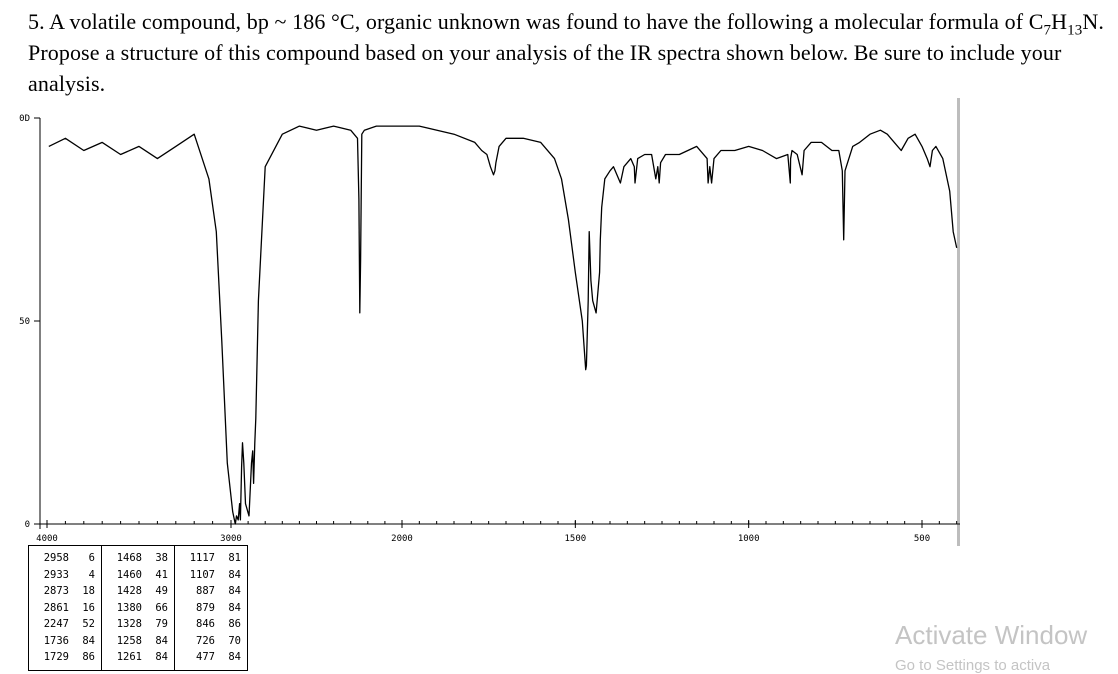 The image size is (1118, 674). What do you see at coordinates (56, 624) in the screenshot?
I see `peak-wavenumber: 2247` at bounding box center [56, 624].